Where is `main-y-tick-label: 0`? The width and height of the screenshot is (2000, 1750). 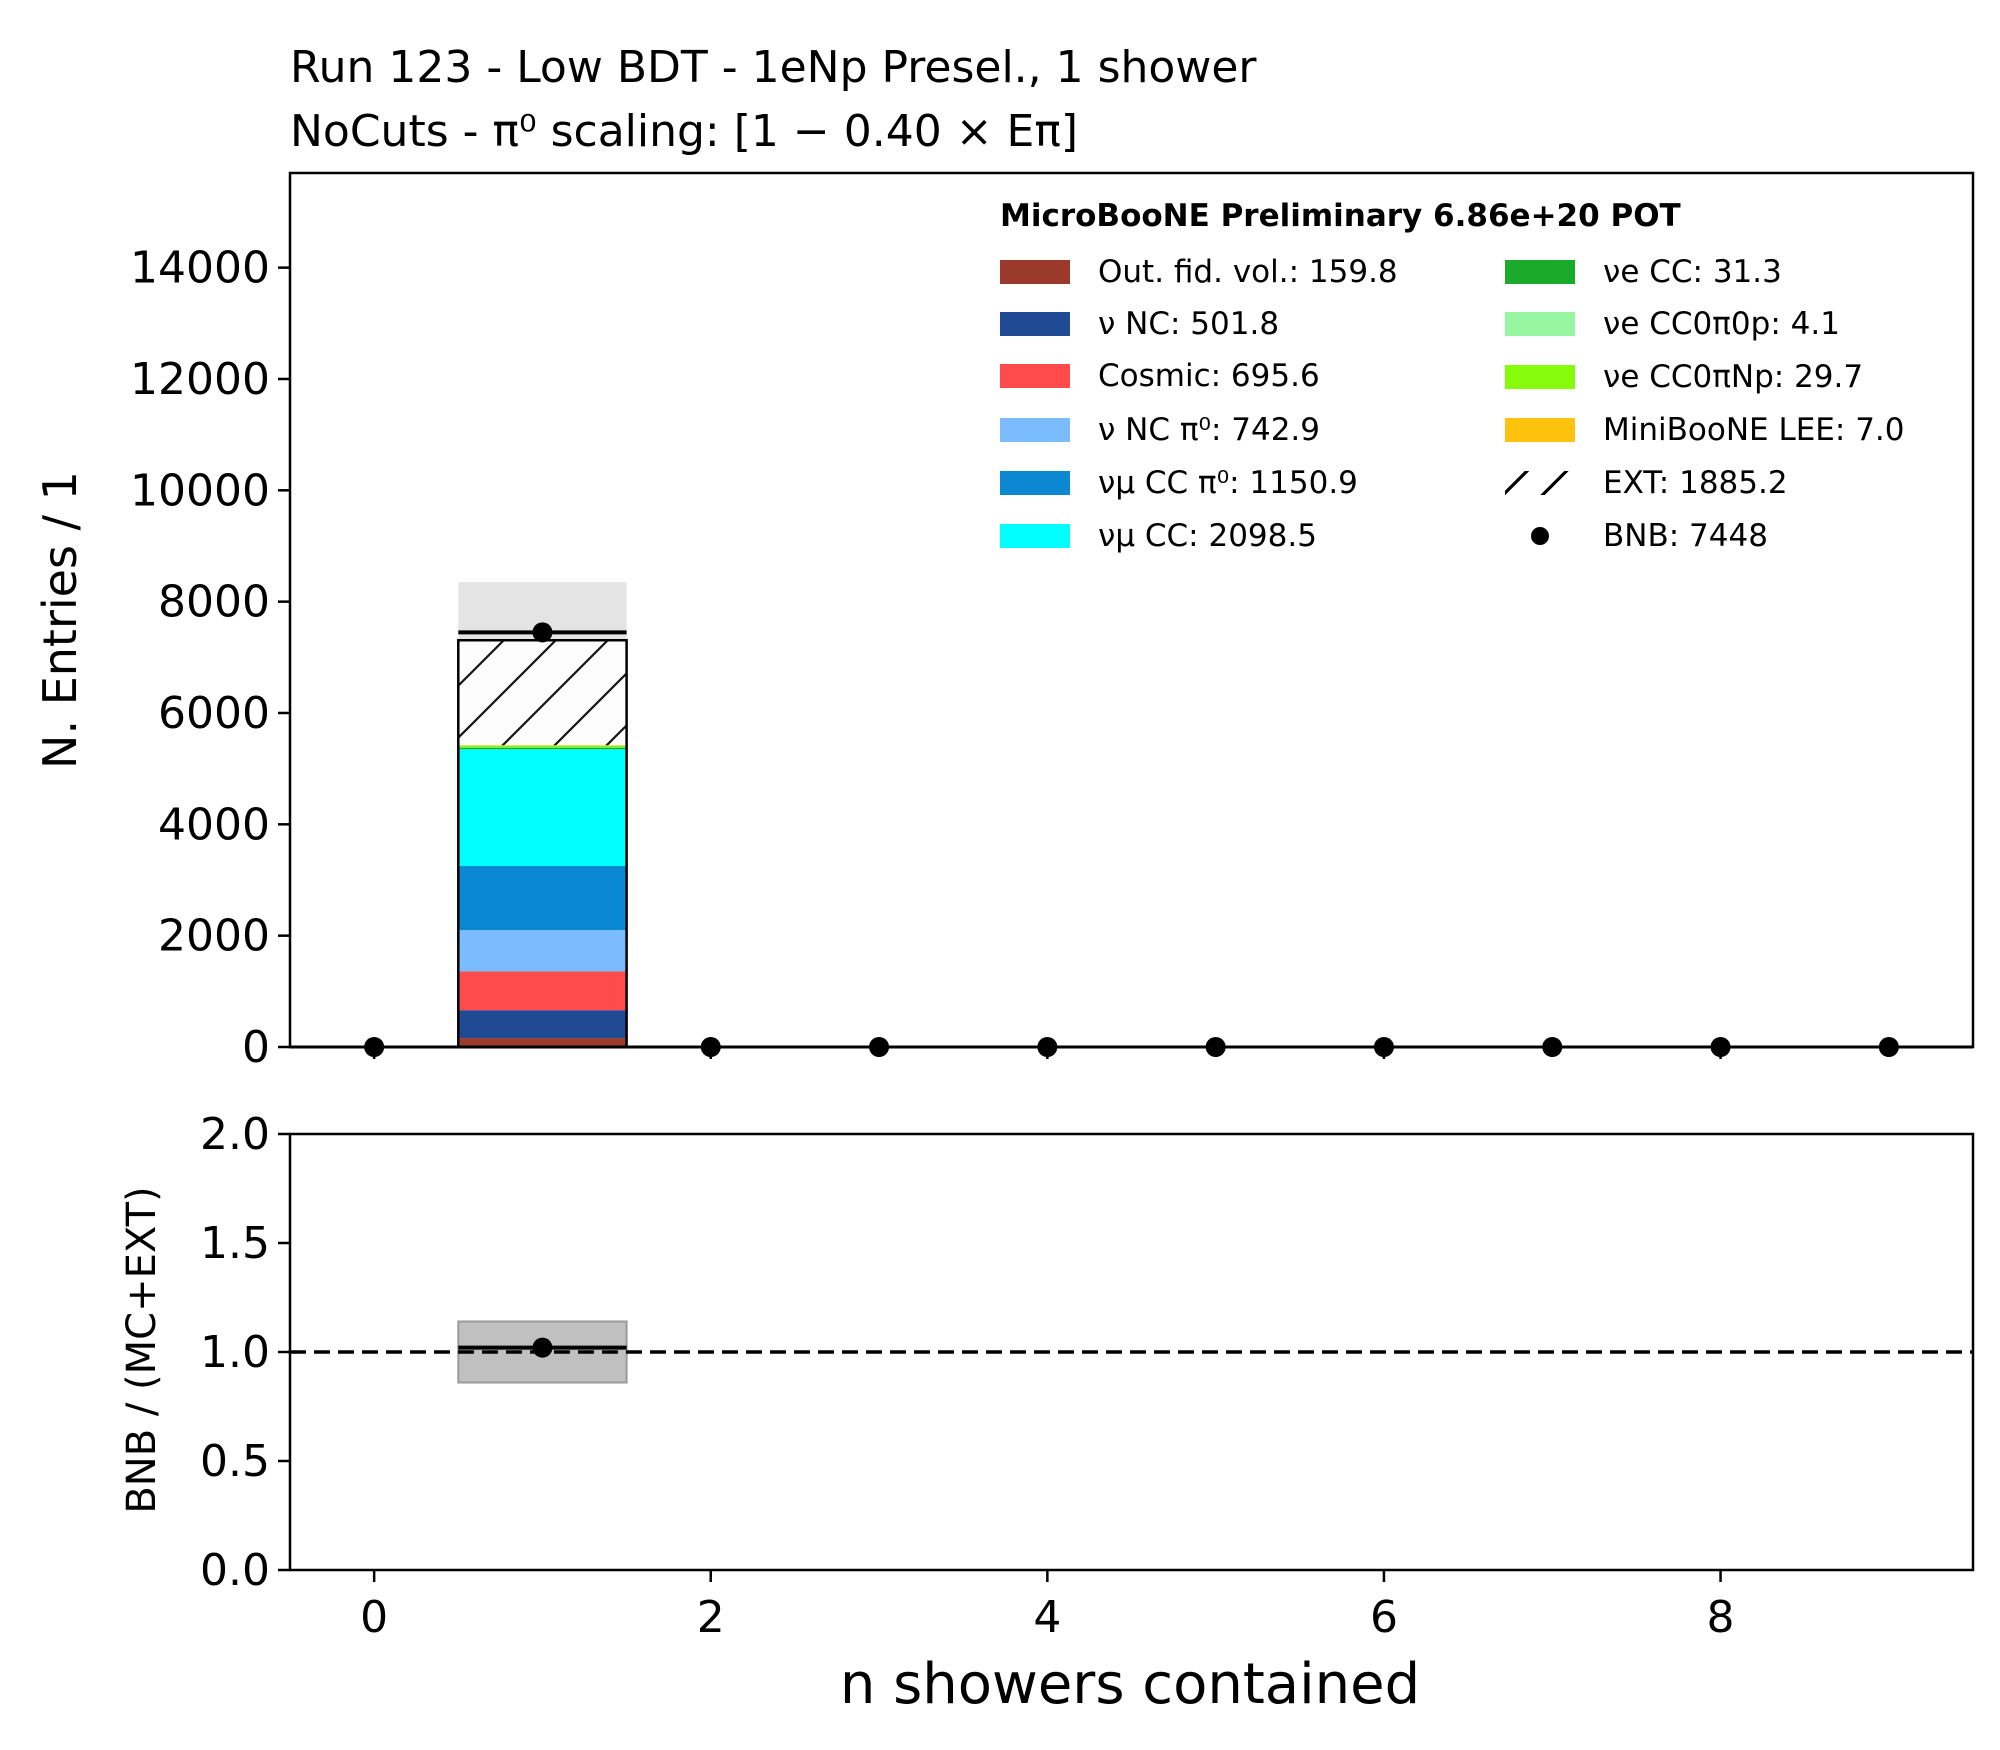
main-y-tick-label: 0 is located at coordinates (256, 1047).